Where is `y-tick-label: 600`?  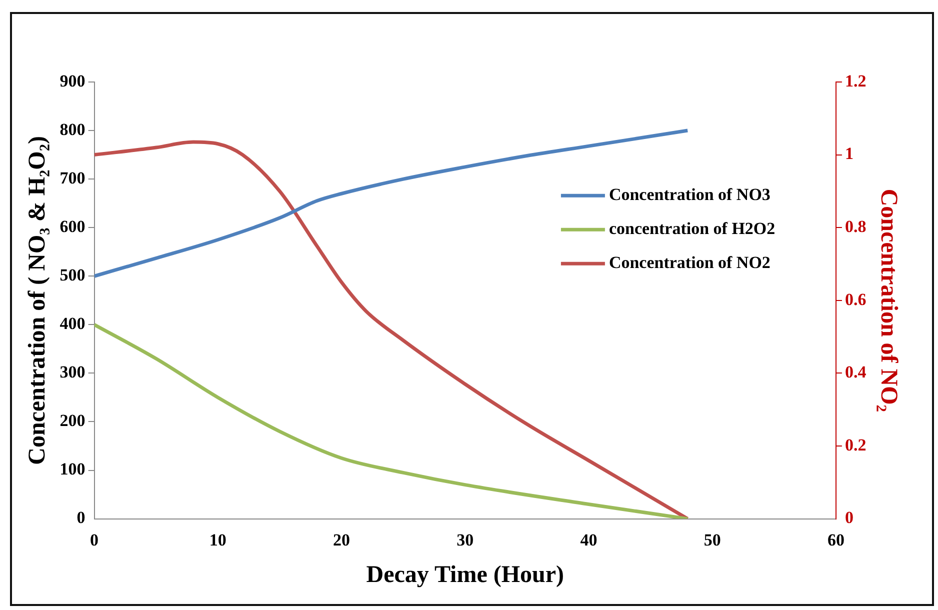 y-tick-label: 600 is located at coordinates (73, 226).